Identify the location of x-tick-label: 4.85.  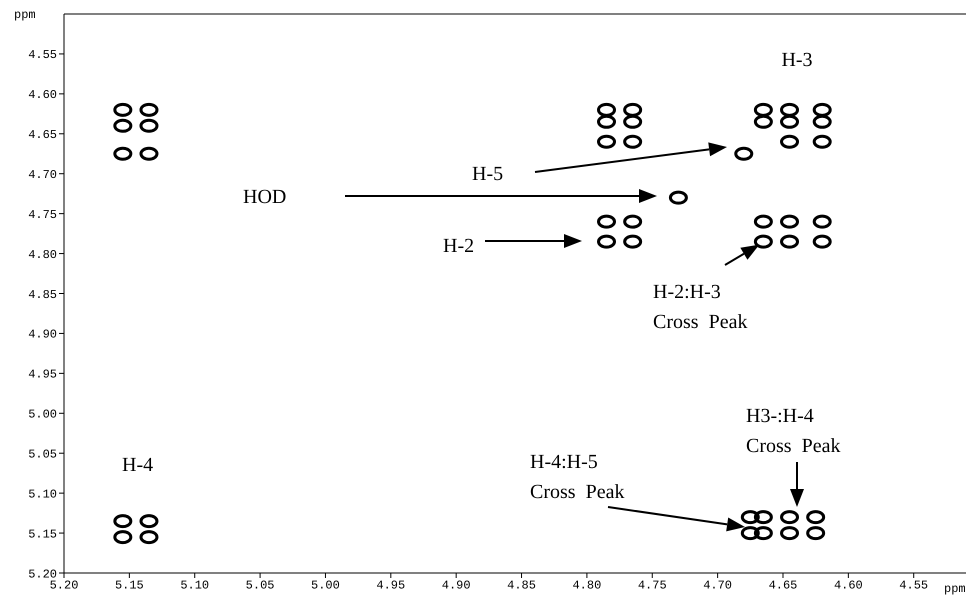
(521, 585).